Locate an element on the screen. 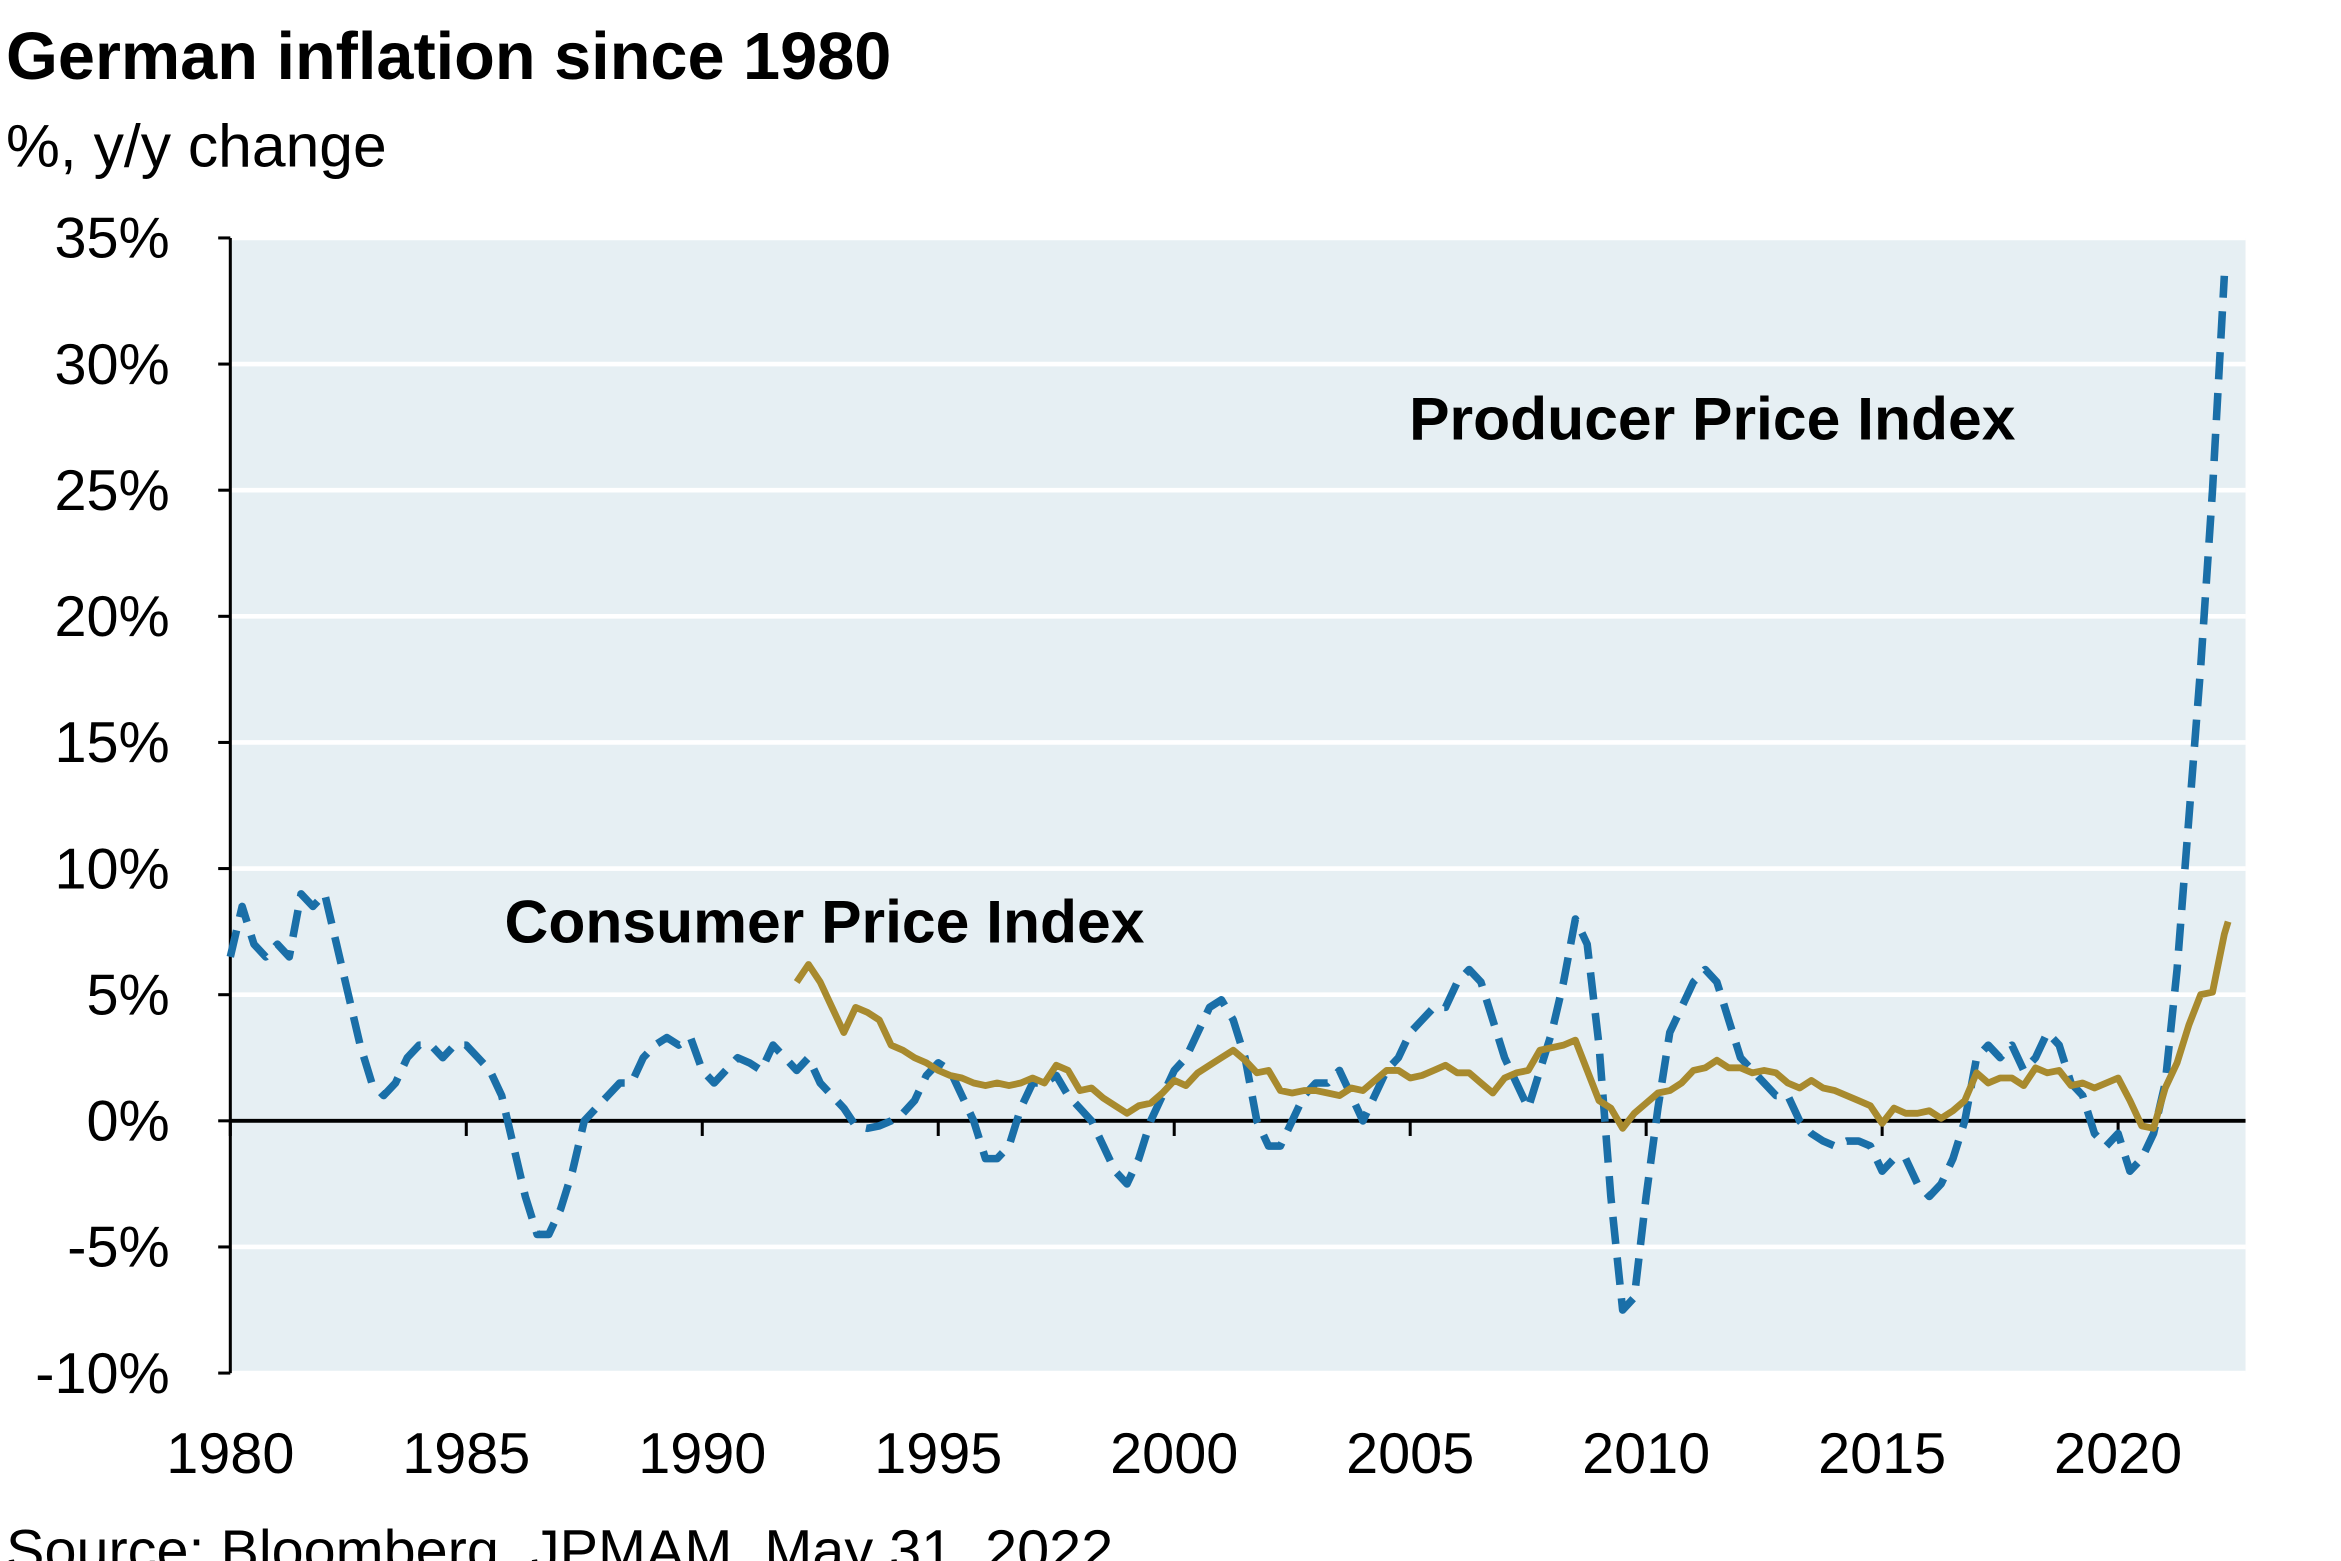  y-tick-label: -10% is located at coordinates (102, 1374).